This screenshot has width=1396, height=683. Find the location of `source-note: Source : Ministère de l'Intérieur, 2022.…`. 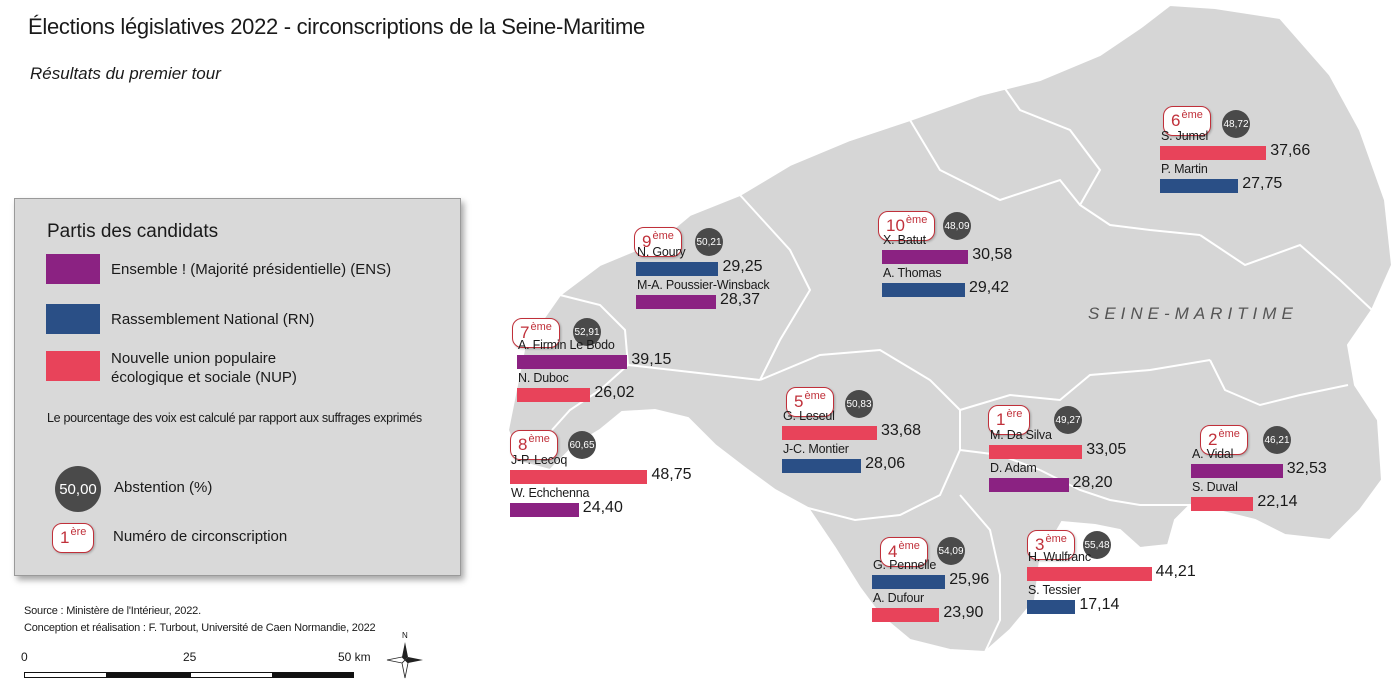

source-note: Source : Ministère de l'Intérieur, 2022.… is located at coordinates (200, 620).